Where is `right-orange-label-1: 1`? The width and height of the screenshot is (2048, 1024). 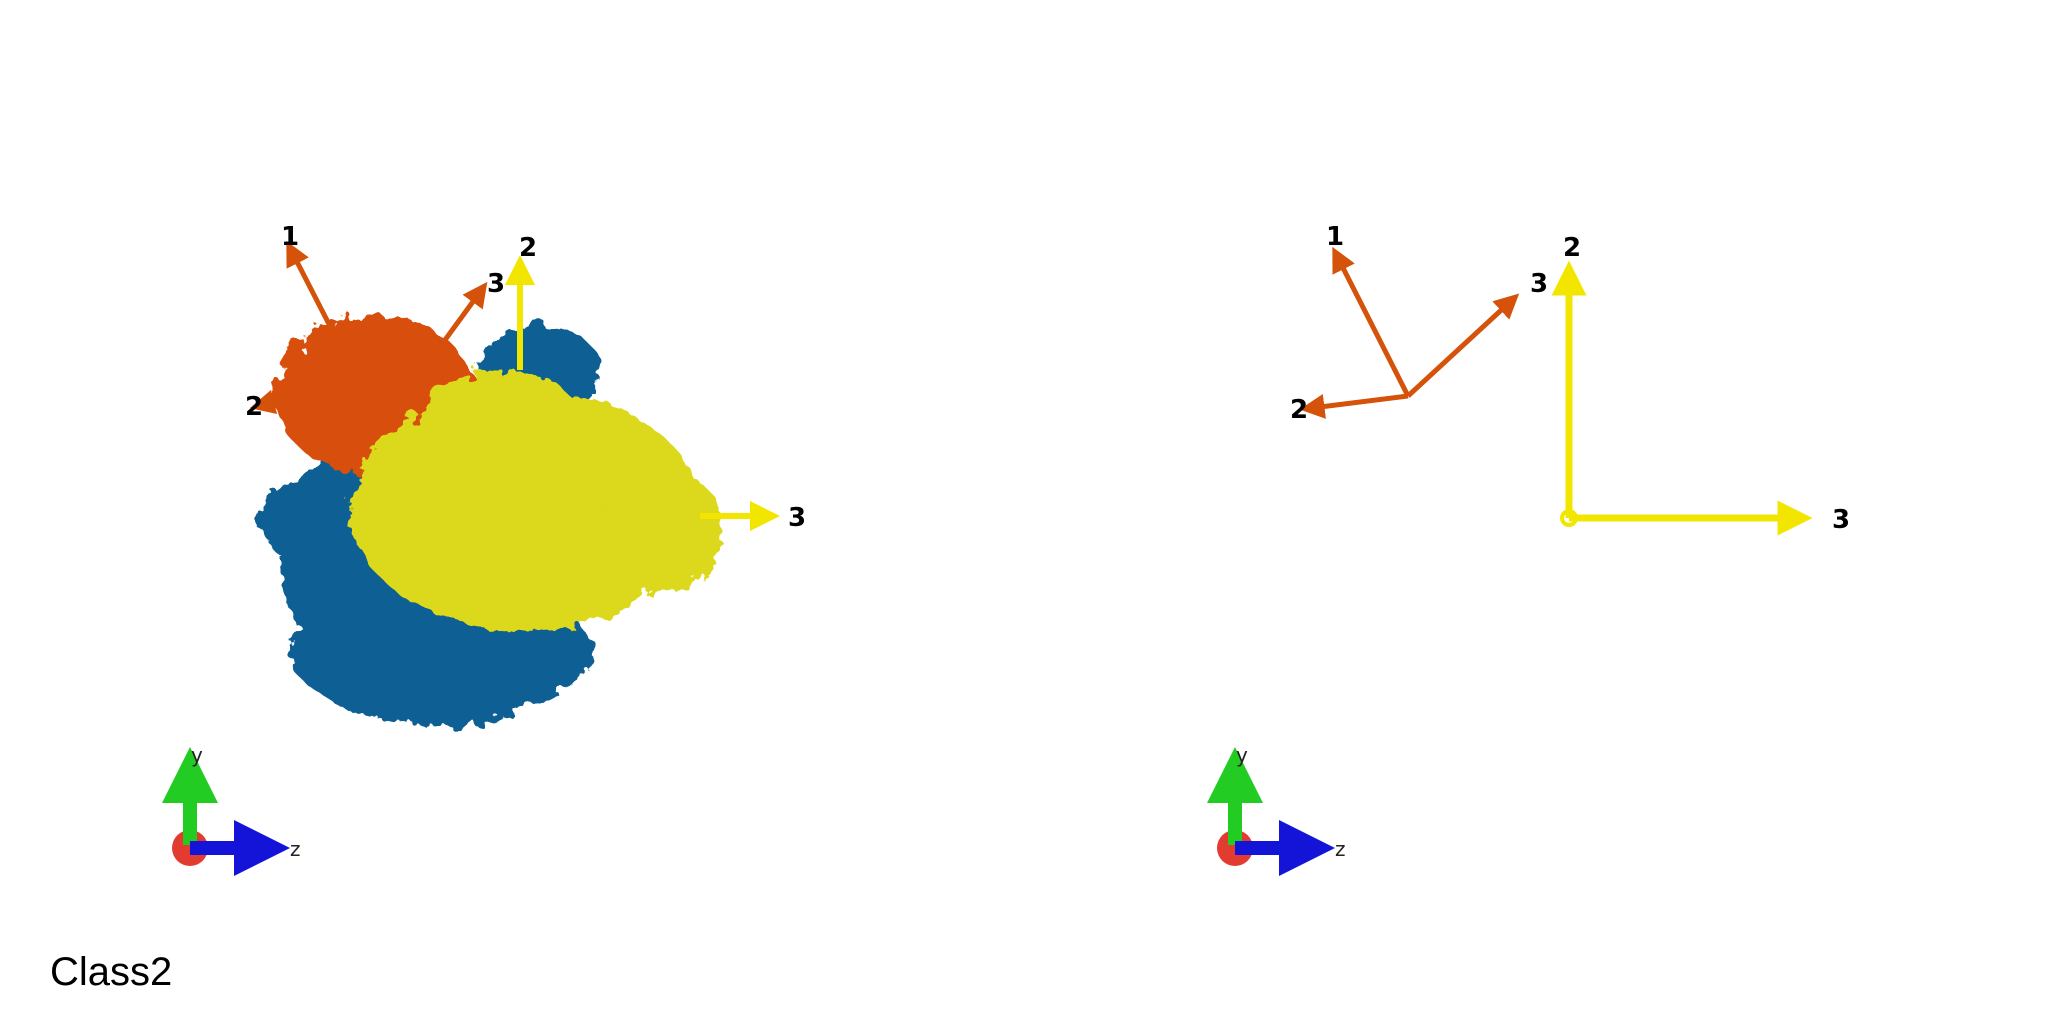
right-orange-label-1: 1 is located at coordinates (1335, 237).